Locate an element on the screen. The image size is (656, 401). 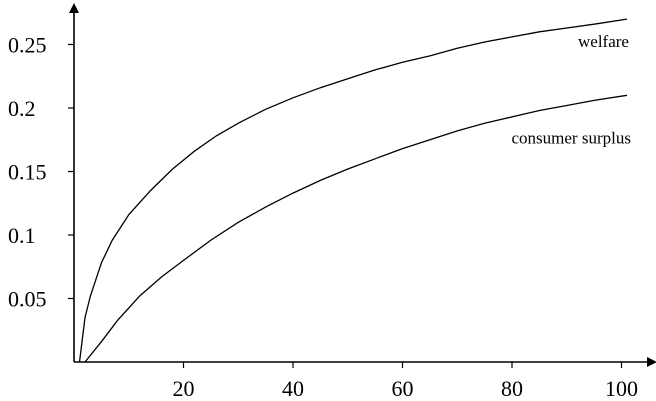
y-ticks: 0.05 0.1 0.15 0.2 0.25 is located at coordinates (41, 172).